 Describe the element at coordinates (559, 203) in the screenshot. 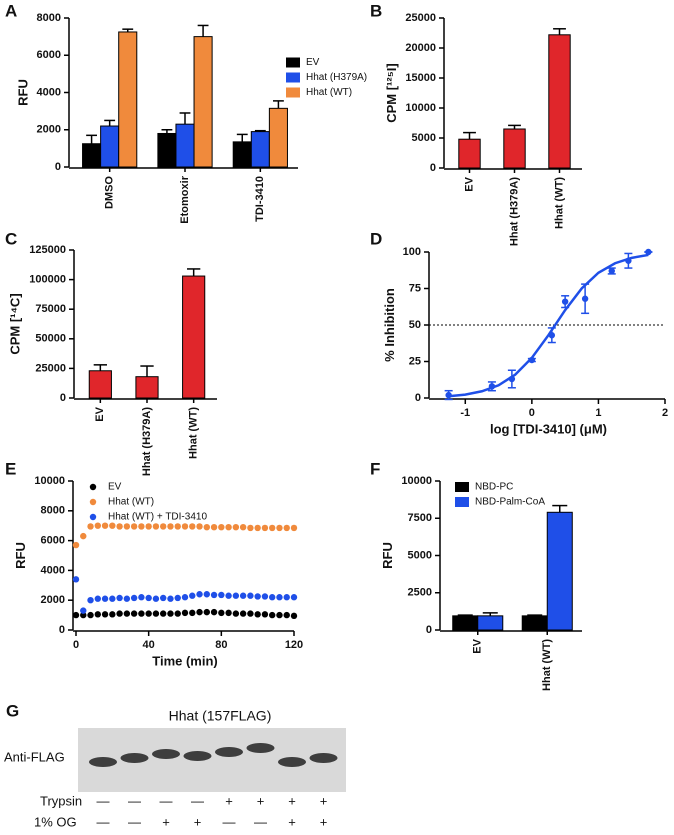

I see `x-tick-label: Hhat (WT)` at that location.